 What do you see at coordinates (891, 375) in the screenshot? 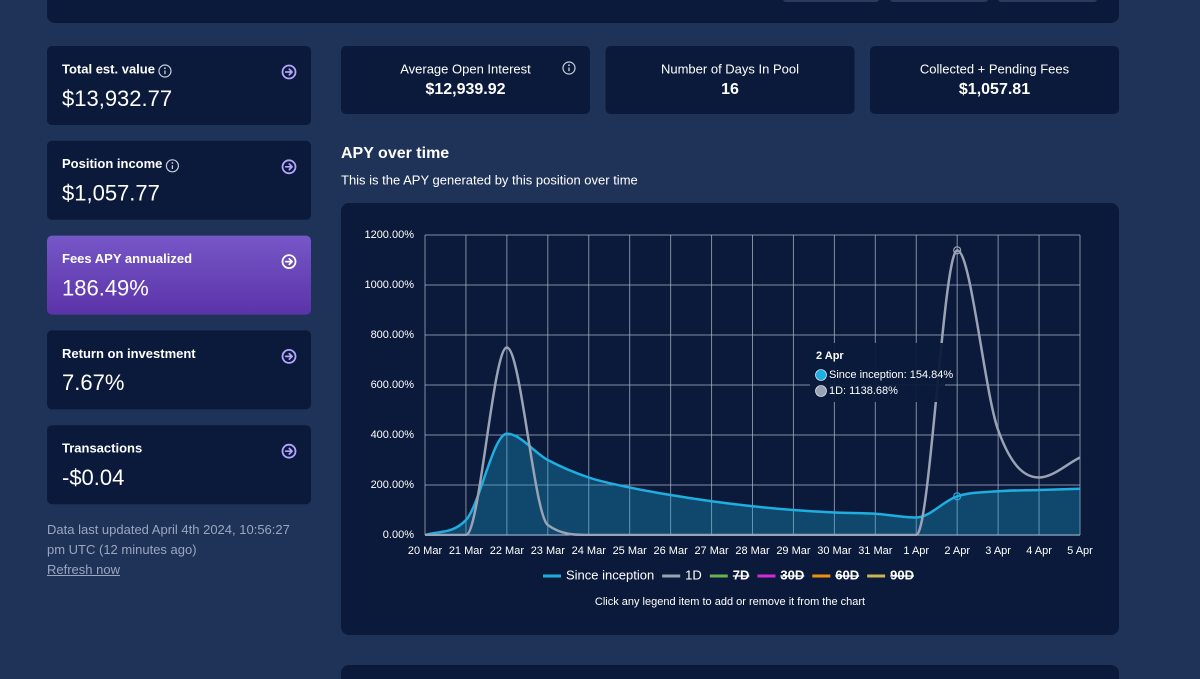
I see `tooltip-item: Since inception: 154.84%` at bounding box center [891, 375].